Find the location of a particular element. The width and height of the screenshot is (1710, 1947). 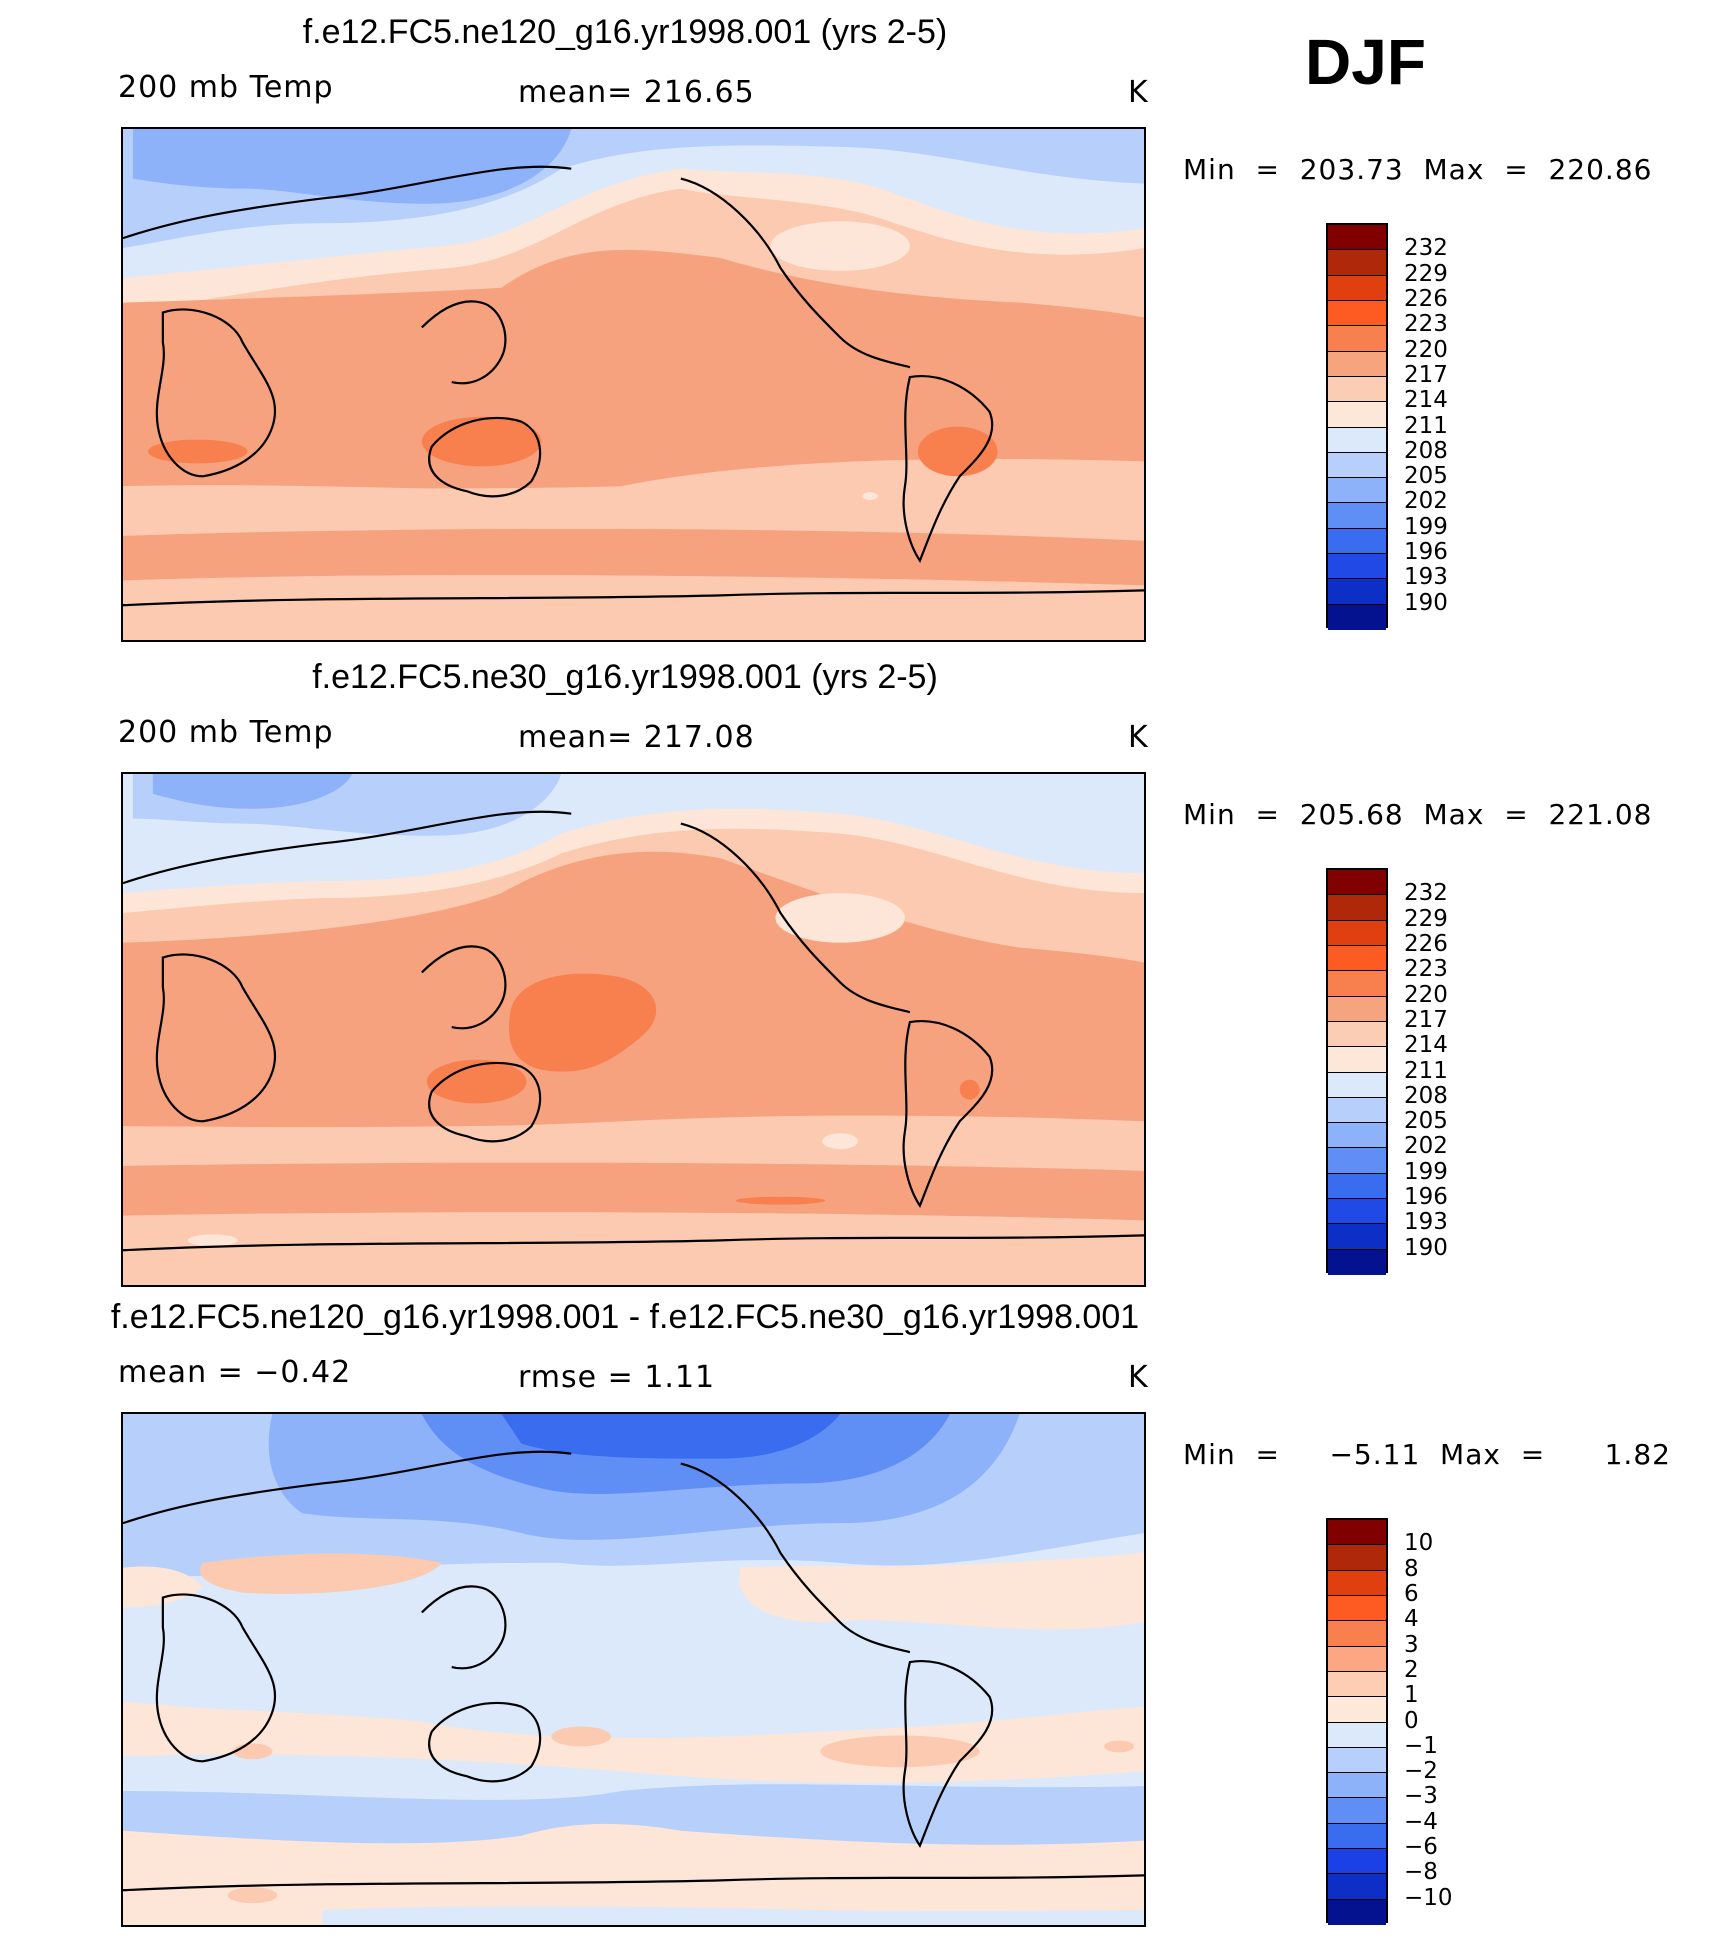

colorbar-tick-label: 196 is located at coordinates (1426, 1197).